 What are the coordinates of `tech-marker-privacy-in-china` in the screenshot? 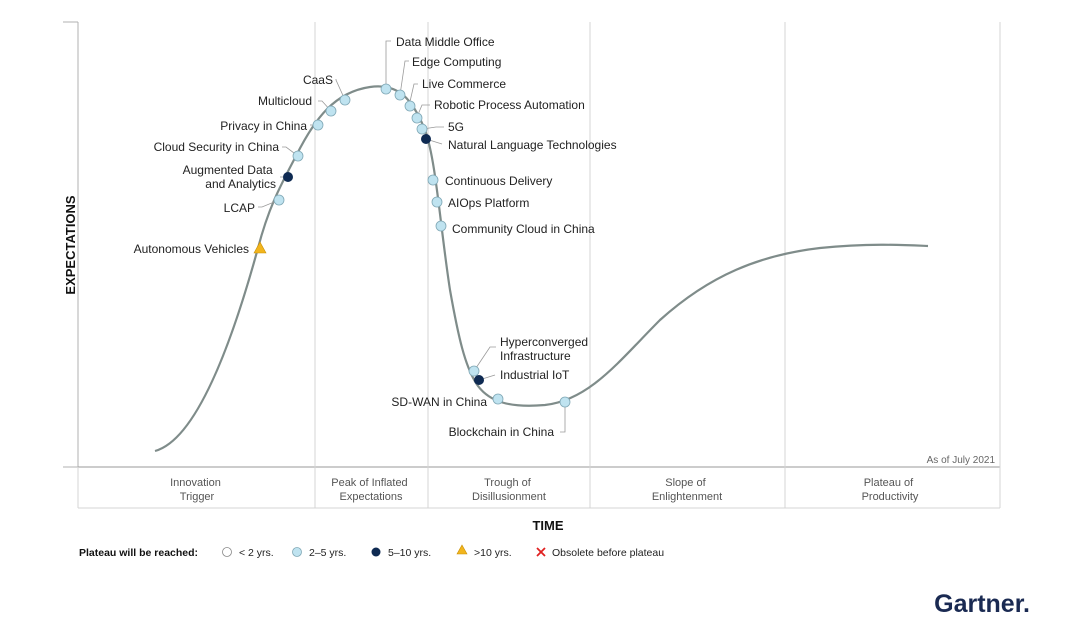 It's located at (318, 125).